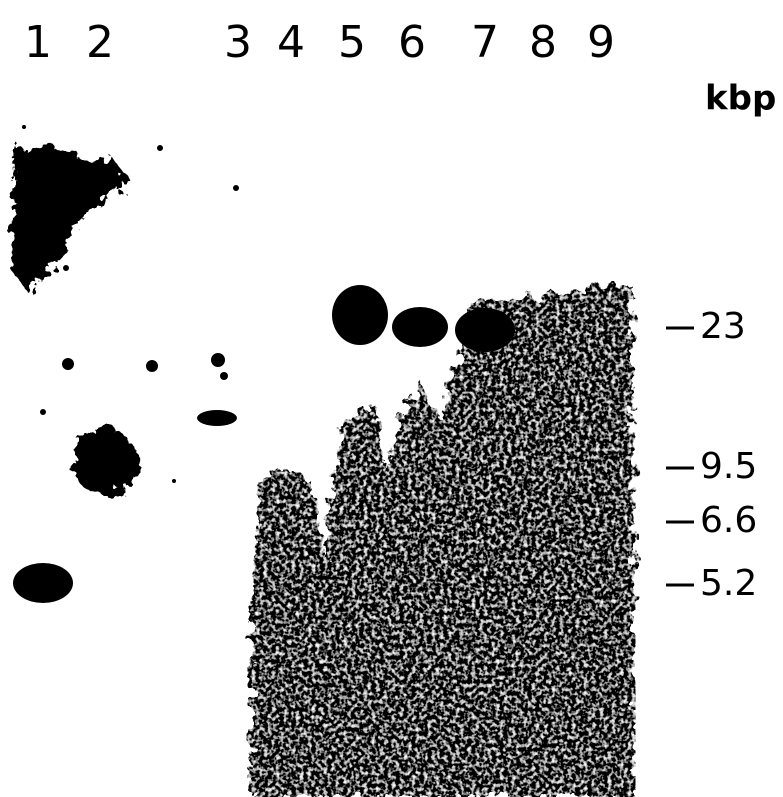 The height and width of the screenshot is (797, 783). Describe the element at coordinates (728, 466) in the screenshot. I see `marker-label: 9.5` at that location.